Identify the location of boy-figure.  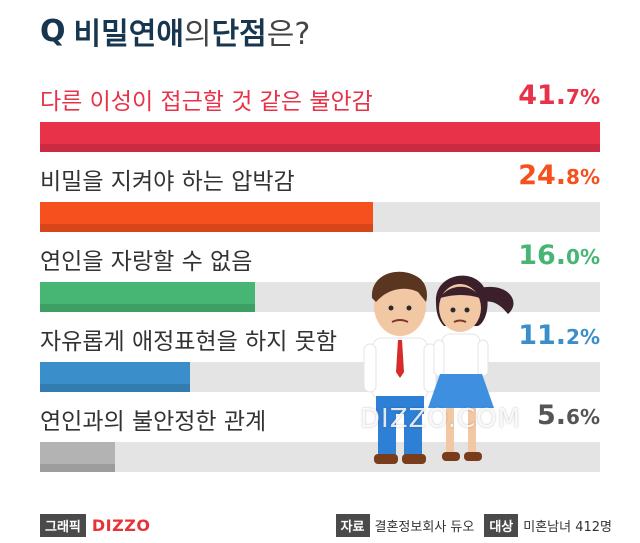
(400, 367).